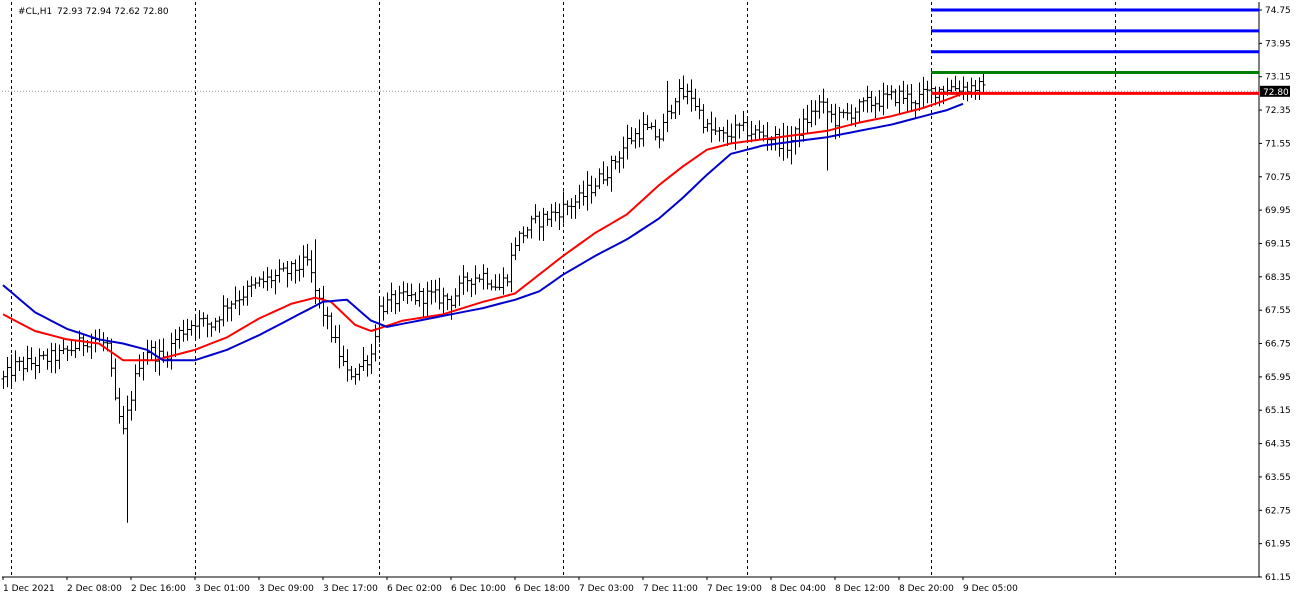 The image size is (1300, 604). I want to click on x-axis-tick-label: 6 Dec 02:00, so click(414, 589).